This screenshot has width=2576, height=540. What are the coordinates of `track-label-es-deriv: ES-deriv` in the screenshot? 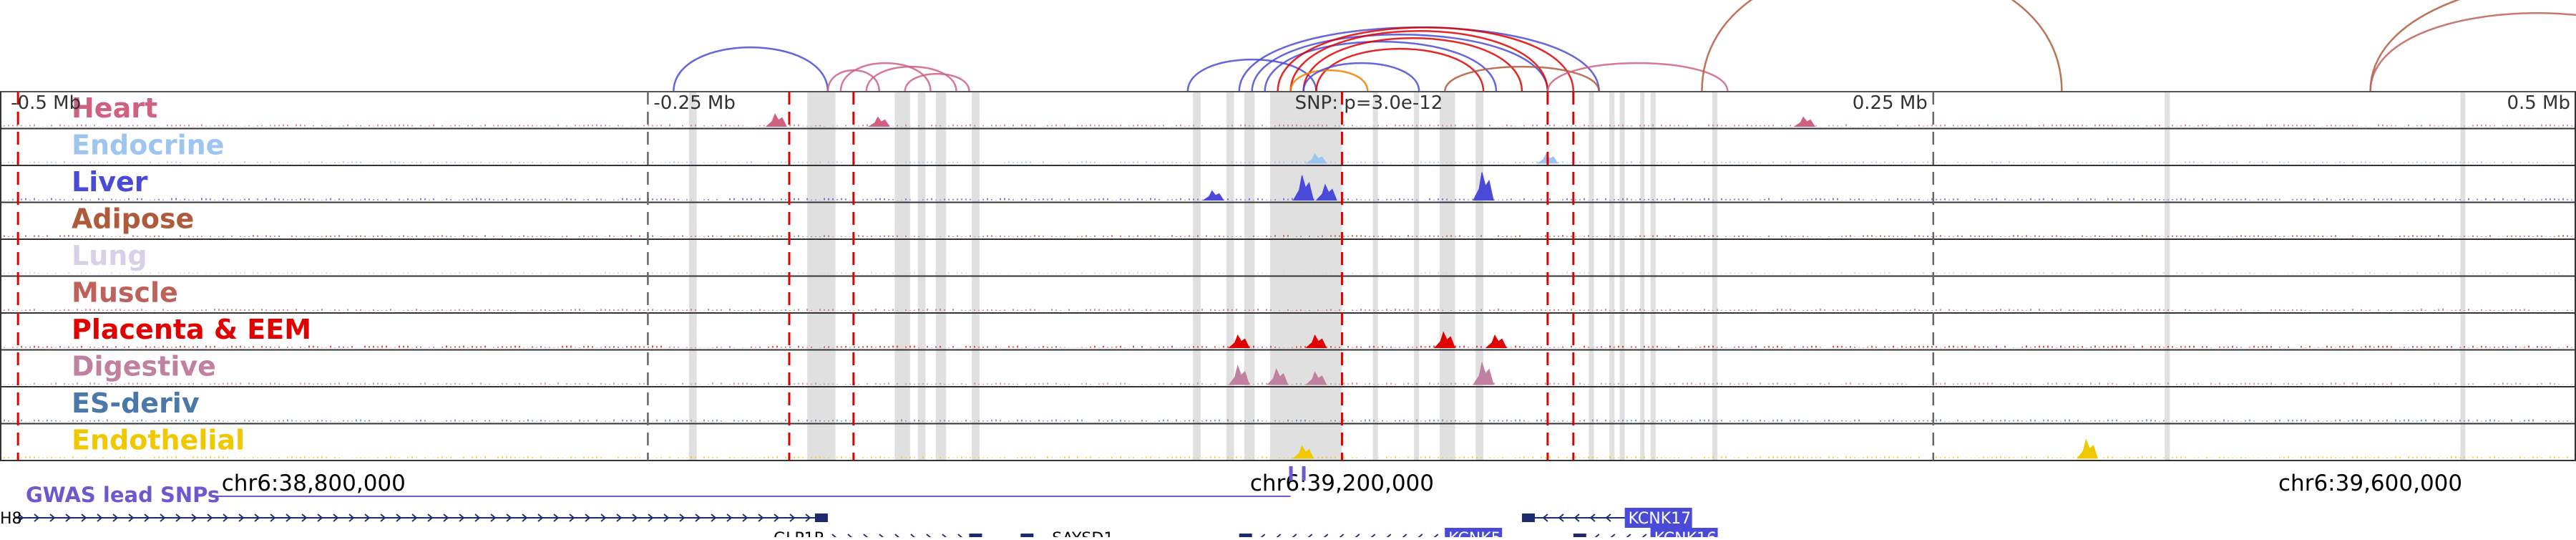 It's located at (136, 403).